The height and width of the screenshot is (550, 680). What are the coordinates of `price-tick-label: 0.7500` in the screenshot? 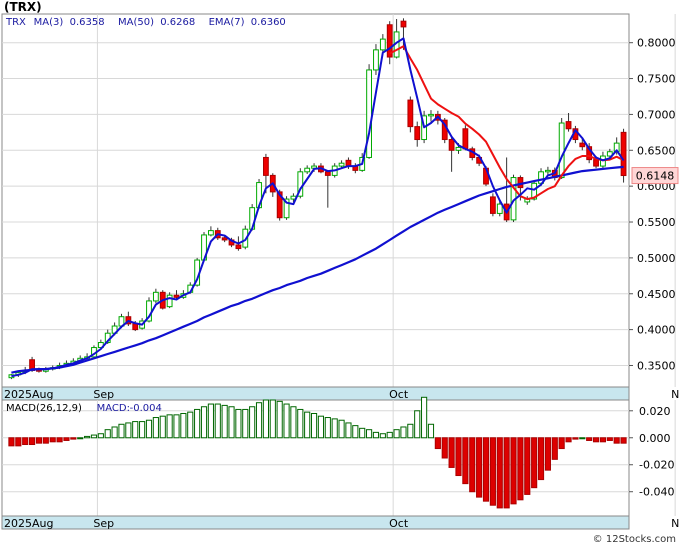 It's located at (656, 79).